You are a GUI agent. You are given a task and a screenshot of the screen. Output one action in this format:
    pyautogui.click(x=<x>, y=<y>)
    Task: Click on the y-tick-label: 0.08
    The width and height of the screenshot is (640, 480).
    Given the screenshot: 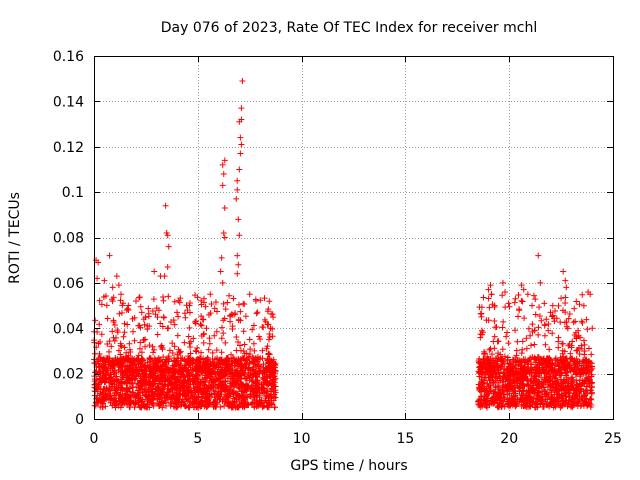 What is the action you would take?
    pyautogui.click(x=68, y=239)
    